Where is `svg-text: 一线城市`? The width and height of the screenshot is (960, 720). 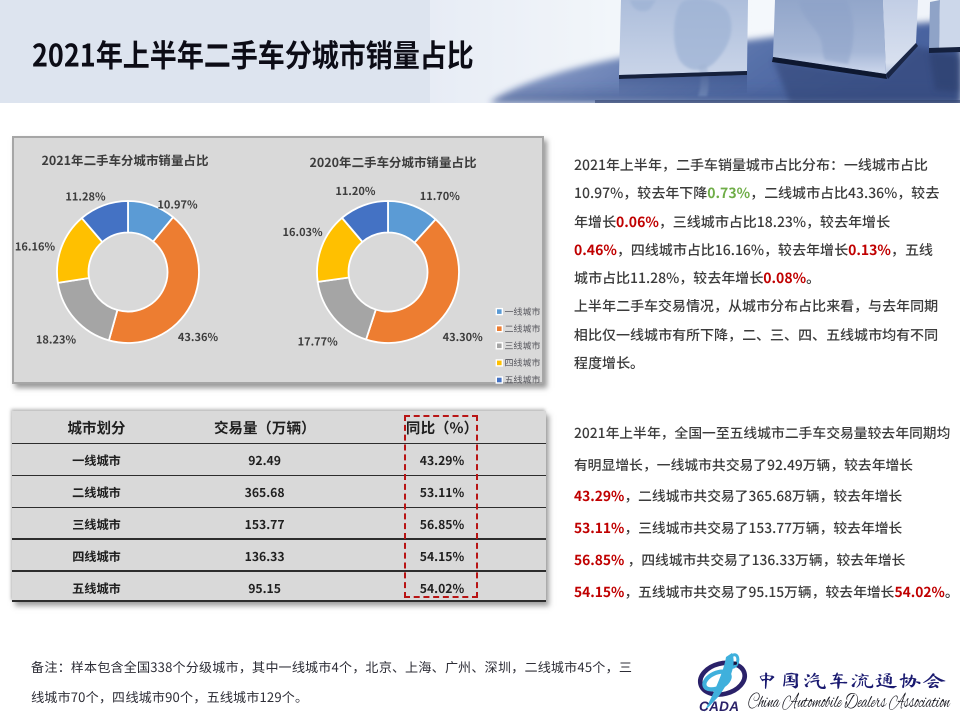
svg-text: 一线城市 is located at coordinates (523, 311).